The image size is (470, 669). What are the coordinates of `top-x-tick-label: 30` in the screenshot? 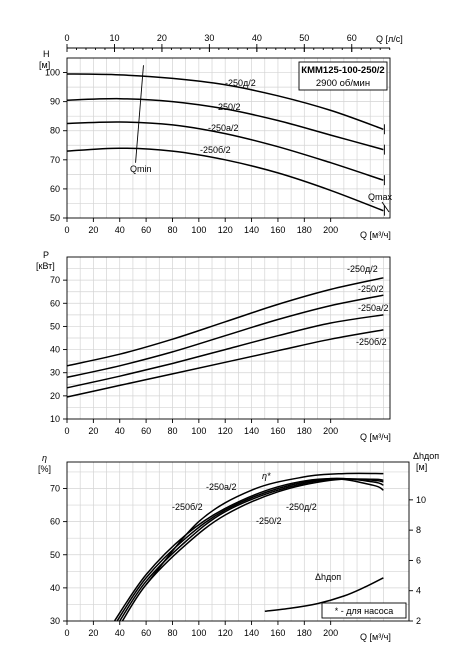 It's located at (209, 38).